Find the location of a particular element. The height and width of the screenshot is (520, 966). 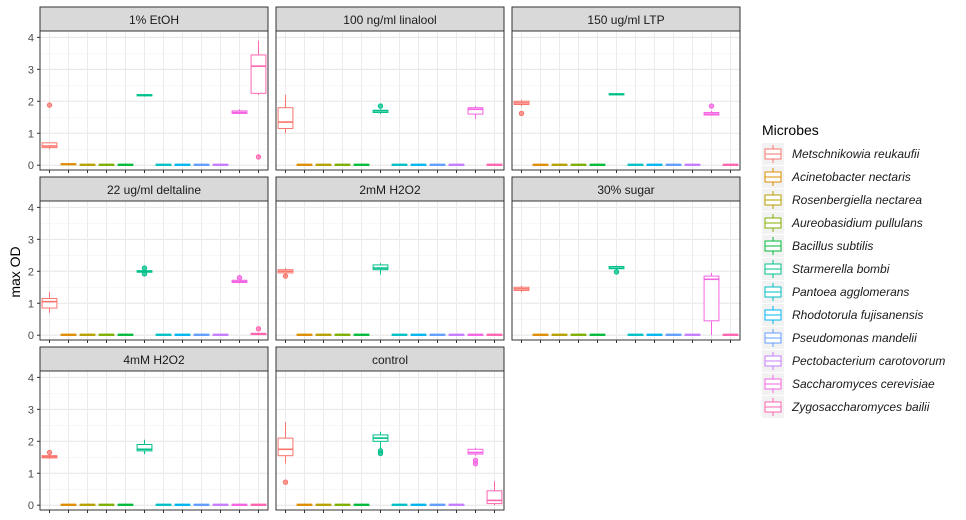

panel-2mm-h2o2: 2mM H2O2 is located at coordinates (390, 259).